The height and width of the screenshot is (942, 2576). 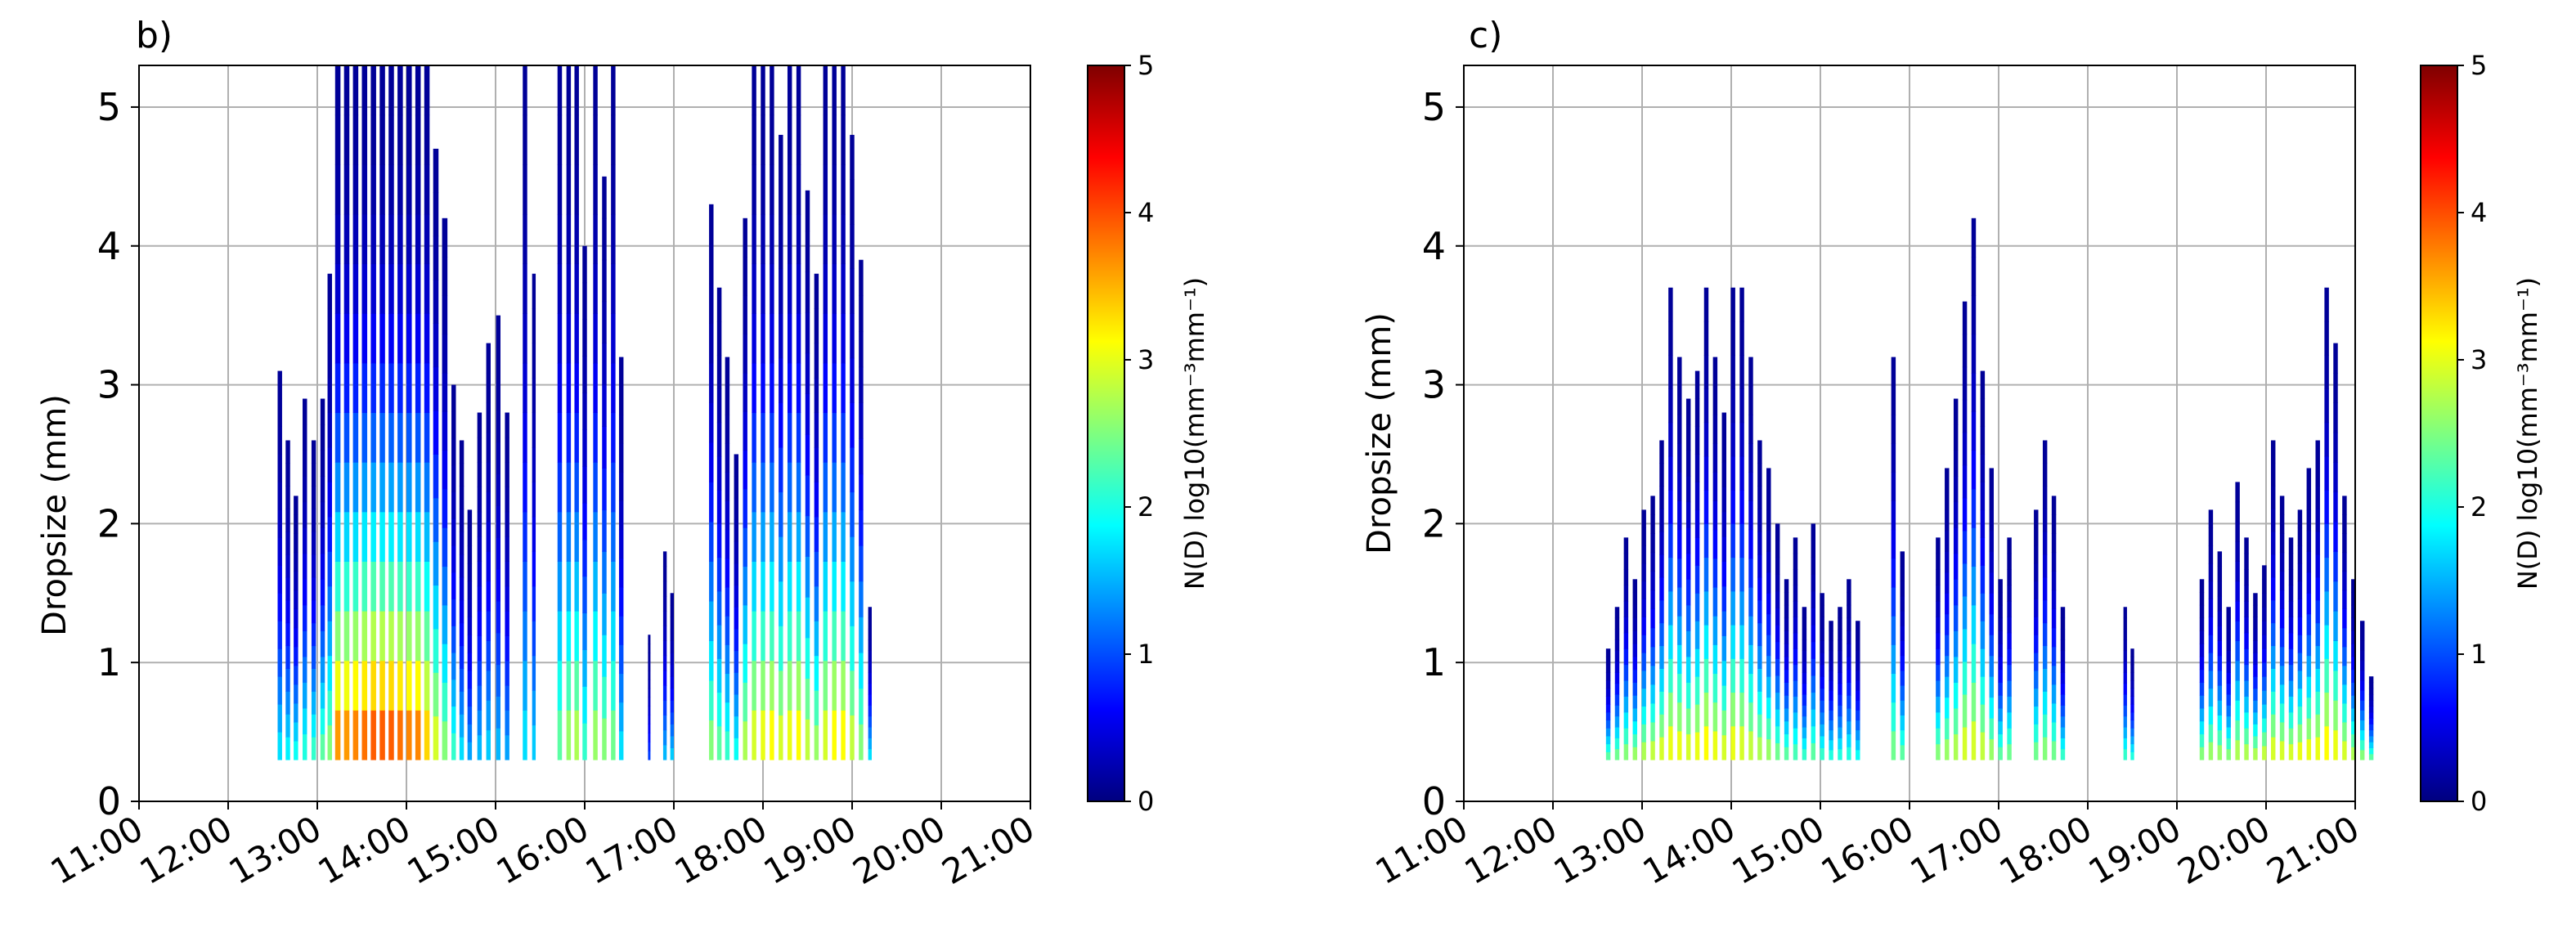 I want to click on x-tick-label: 21:00, so click(x=2313, y=850).